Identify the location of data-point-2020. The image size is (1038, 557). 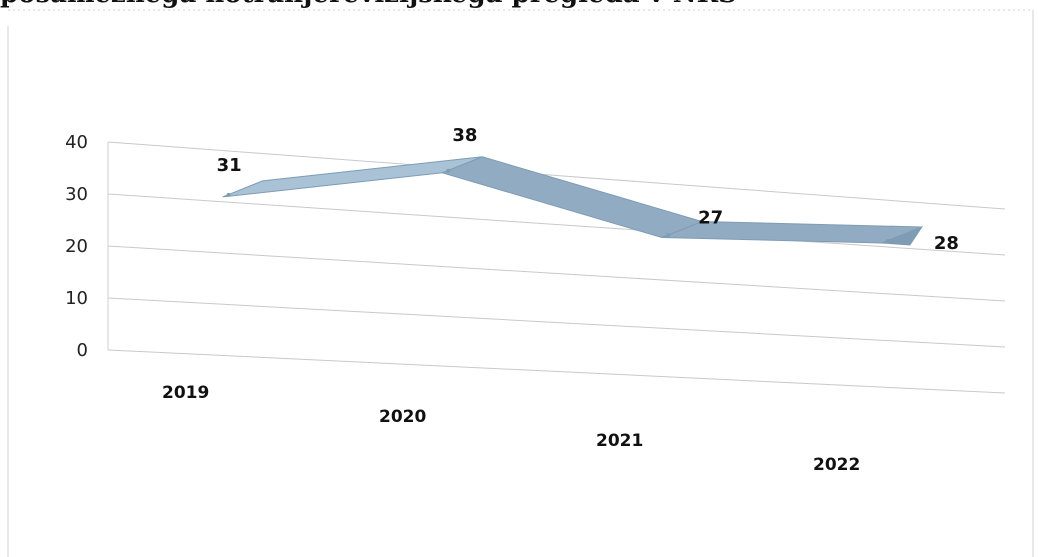
(448, 170).